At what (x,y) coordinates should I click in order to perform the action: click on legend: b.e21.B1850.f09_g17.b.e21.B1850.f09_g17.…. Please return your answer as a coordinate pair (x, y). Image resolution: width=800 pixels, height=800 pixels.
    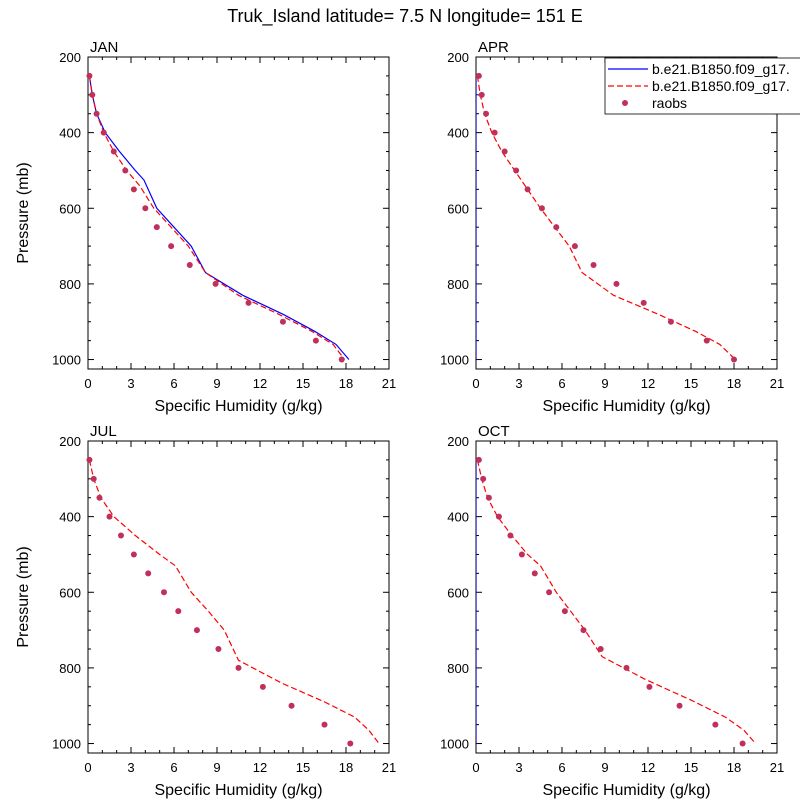
    Looking at the image, I should click on (702, 86).